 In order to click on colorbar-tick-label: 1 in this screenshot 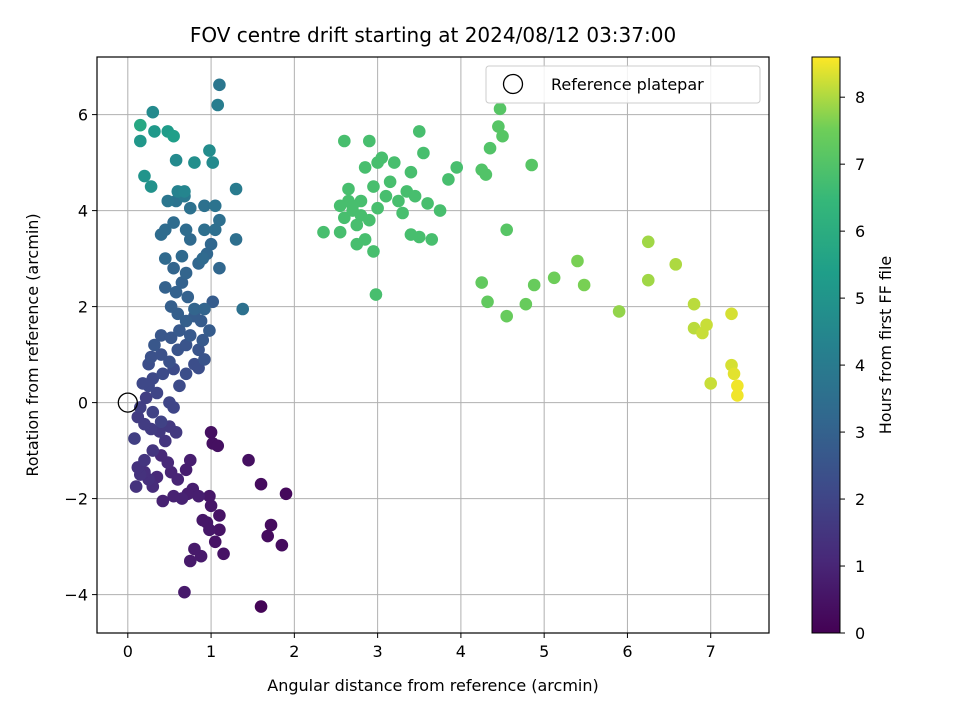, I will do `click(860, 566)`.